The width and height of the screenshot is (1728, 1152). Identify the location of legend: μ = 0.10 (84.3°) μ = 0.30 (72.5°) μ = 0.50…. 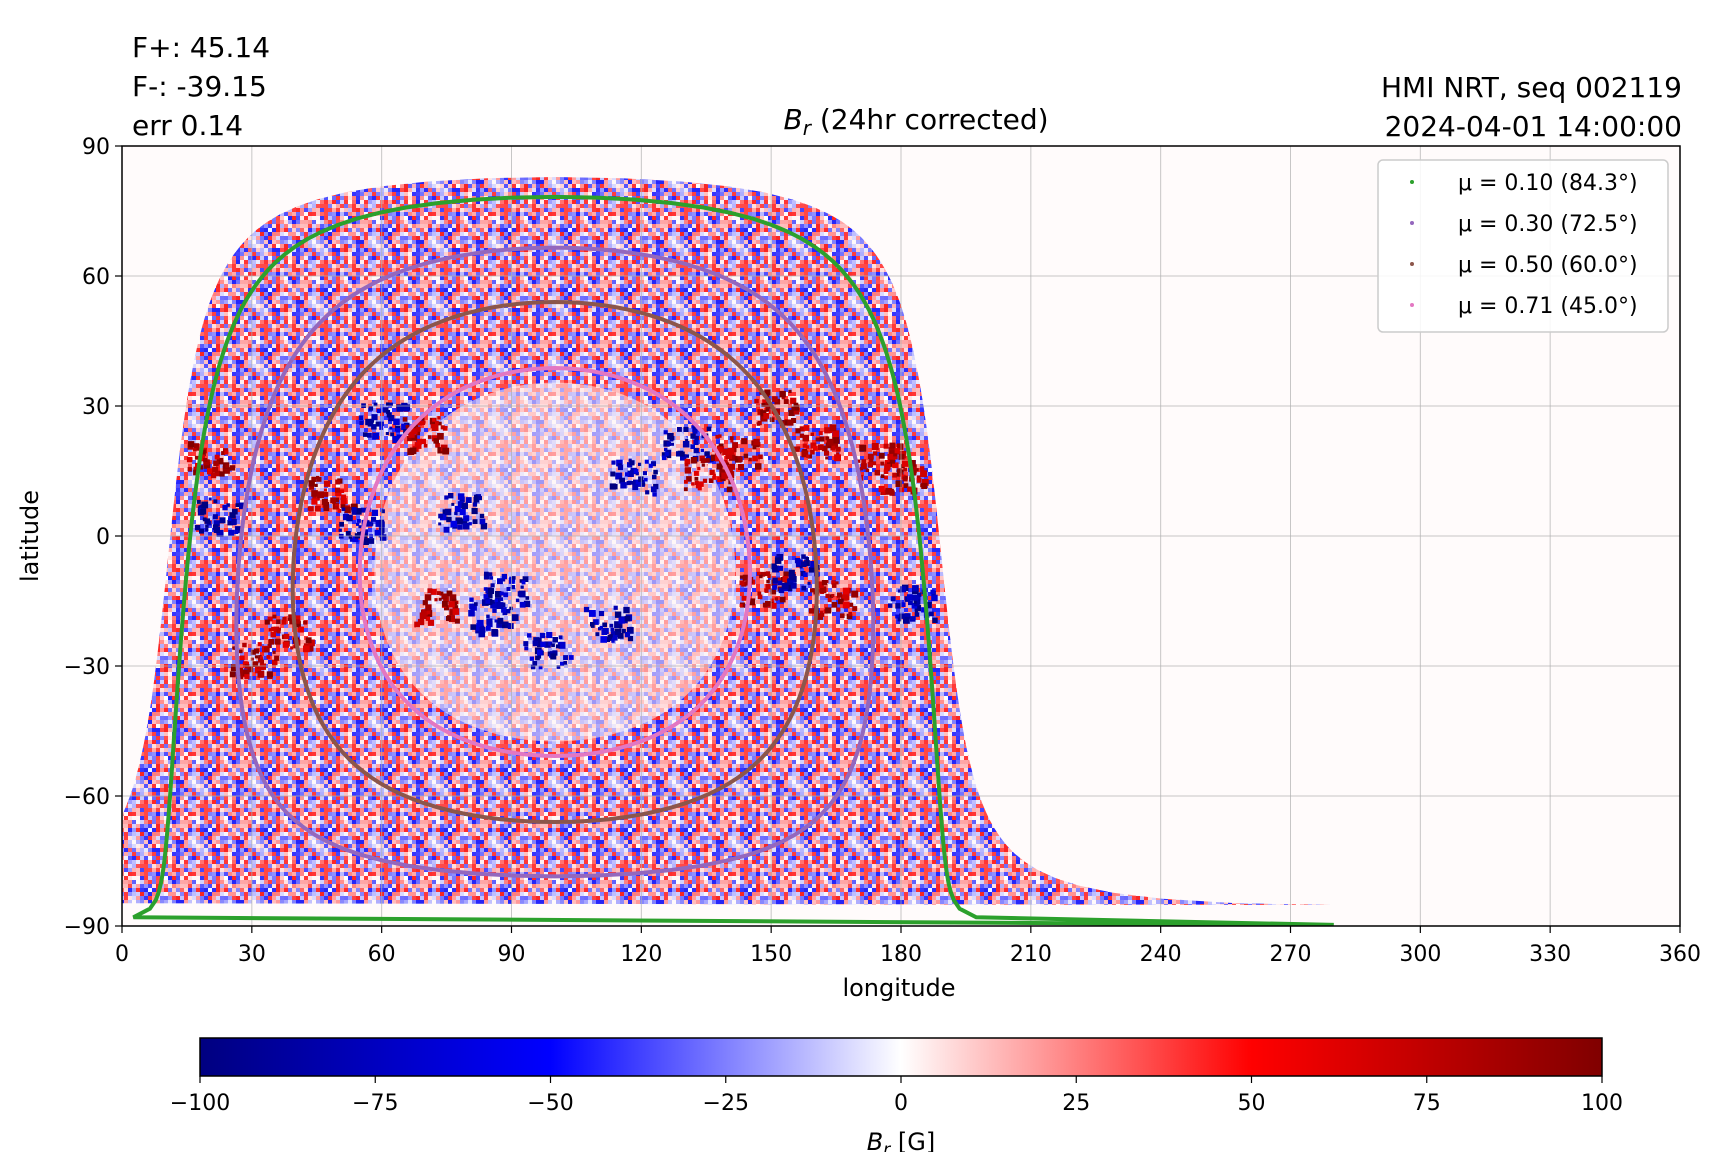
(1523, 246).